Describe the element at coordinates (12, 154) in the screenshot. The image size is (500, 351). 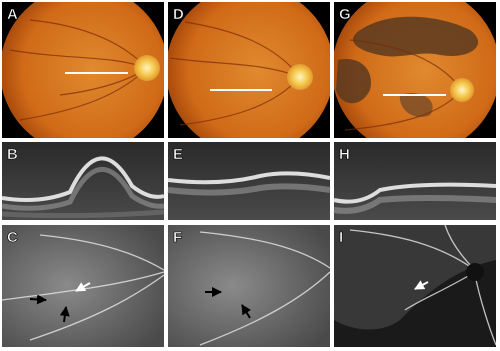
I see `panel-label: B` at that location.